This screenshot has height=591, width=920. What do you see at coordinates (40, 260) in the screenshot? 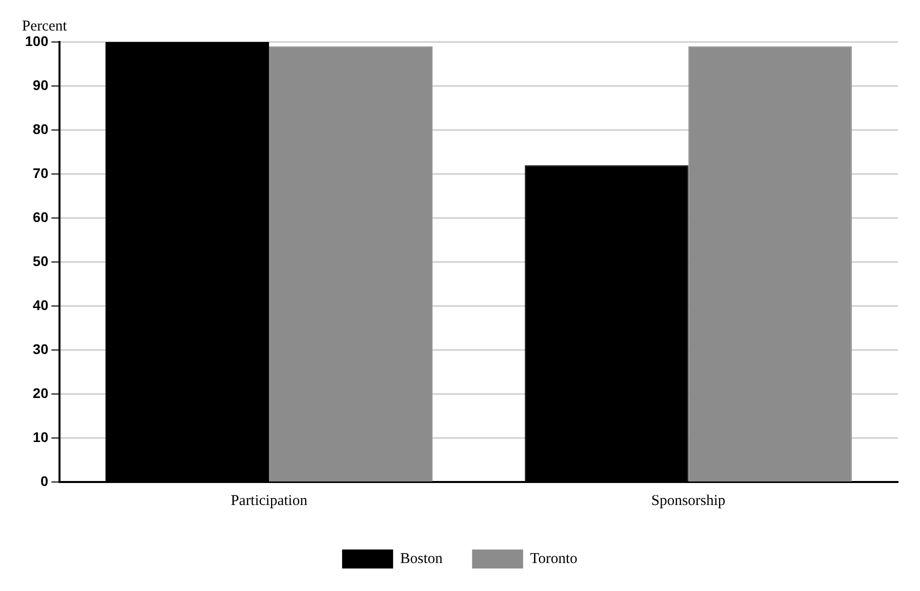
I see `y-tick-label: 50` at bounding box center [40, 260].